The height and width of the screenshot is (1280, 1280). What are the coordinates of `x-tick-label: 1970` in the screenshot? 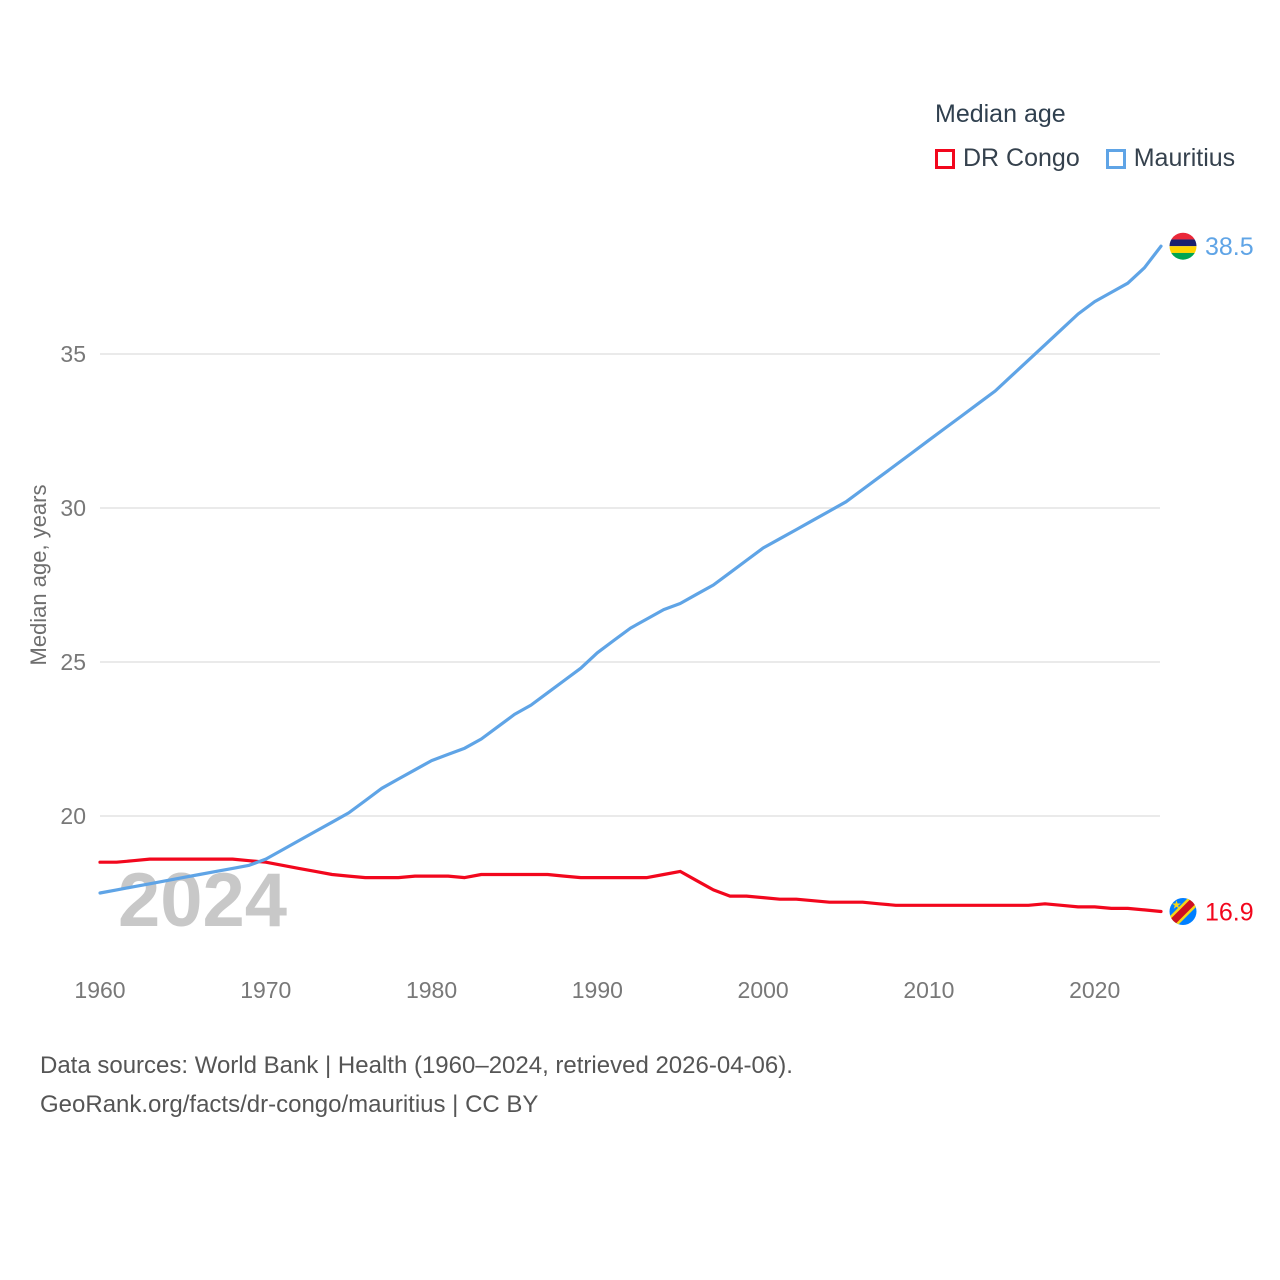 It's located at (265, 990).